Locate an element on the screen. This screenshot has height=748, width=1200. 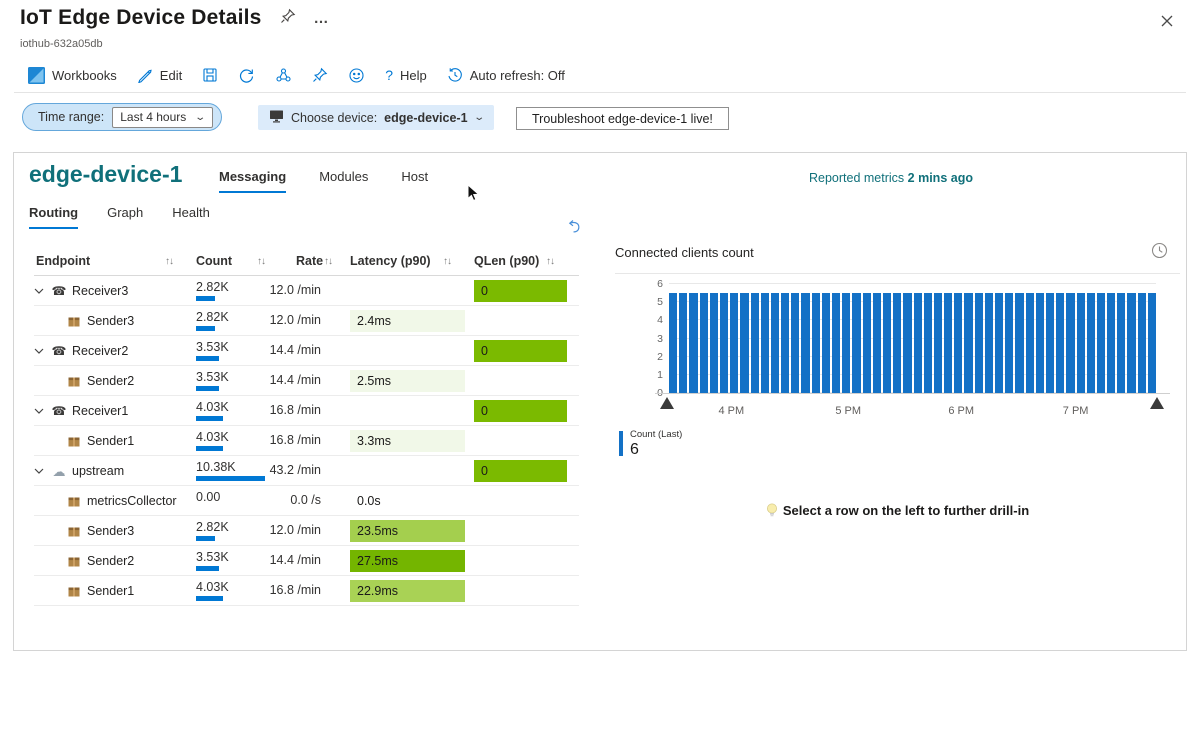
pin-button is located at coordinates (320, 75).